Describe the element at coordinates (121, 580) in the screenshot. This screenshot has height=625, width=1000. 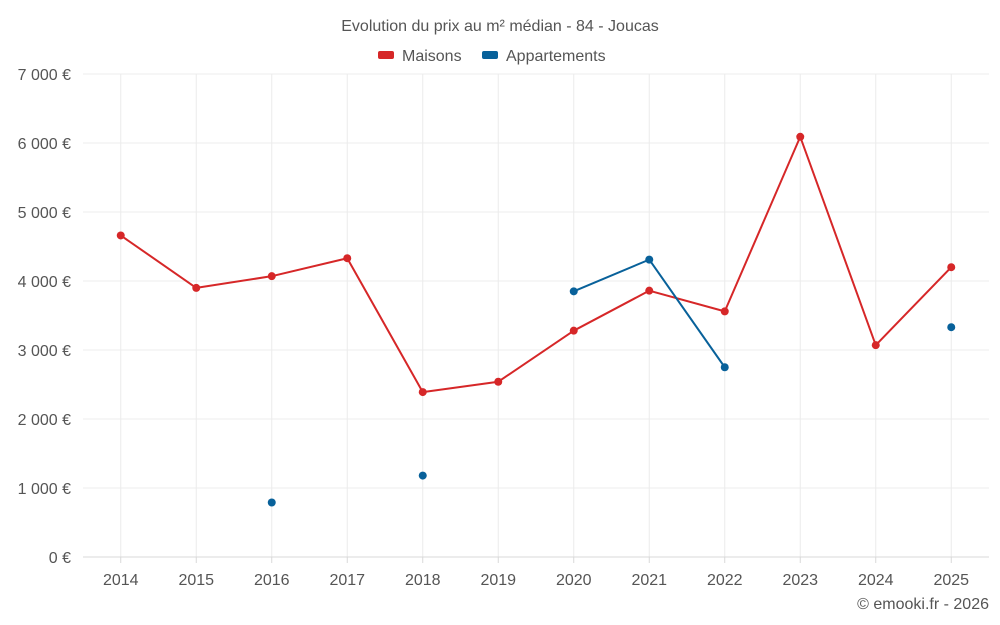
I see `x-tick-label: 2014` at that location.